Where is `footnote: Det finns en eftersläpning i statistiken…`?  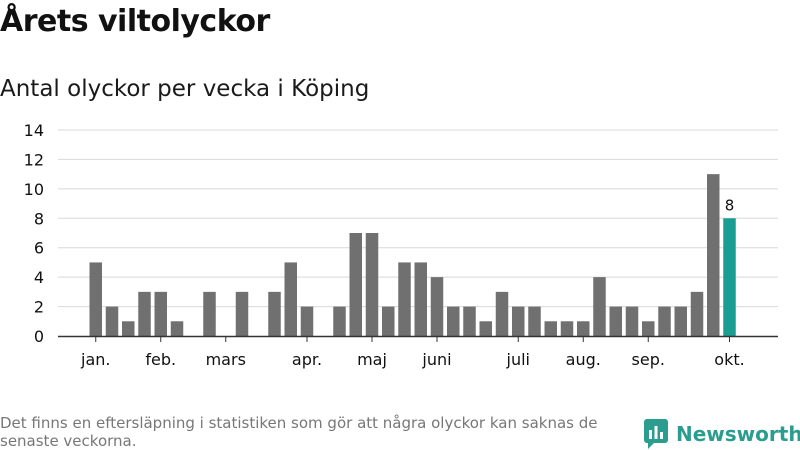
footnote: Det finns en eftersläpning i statistiken… is located at coordinates (299, 432).